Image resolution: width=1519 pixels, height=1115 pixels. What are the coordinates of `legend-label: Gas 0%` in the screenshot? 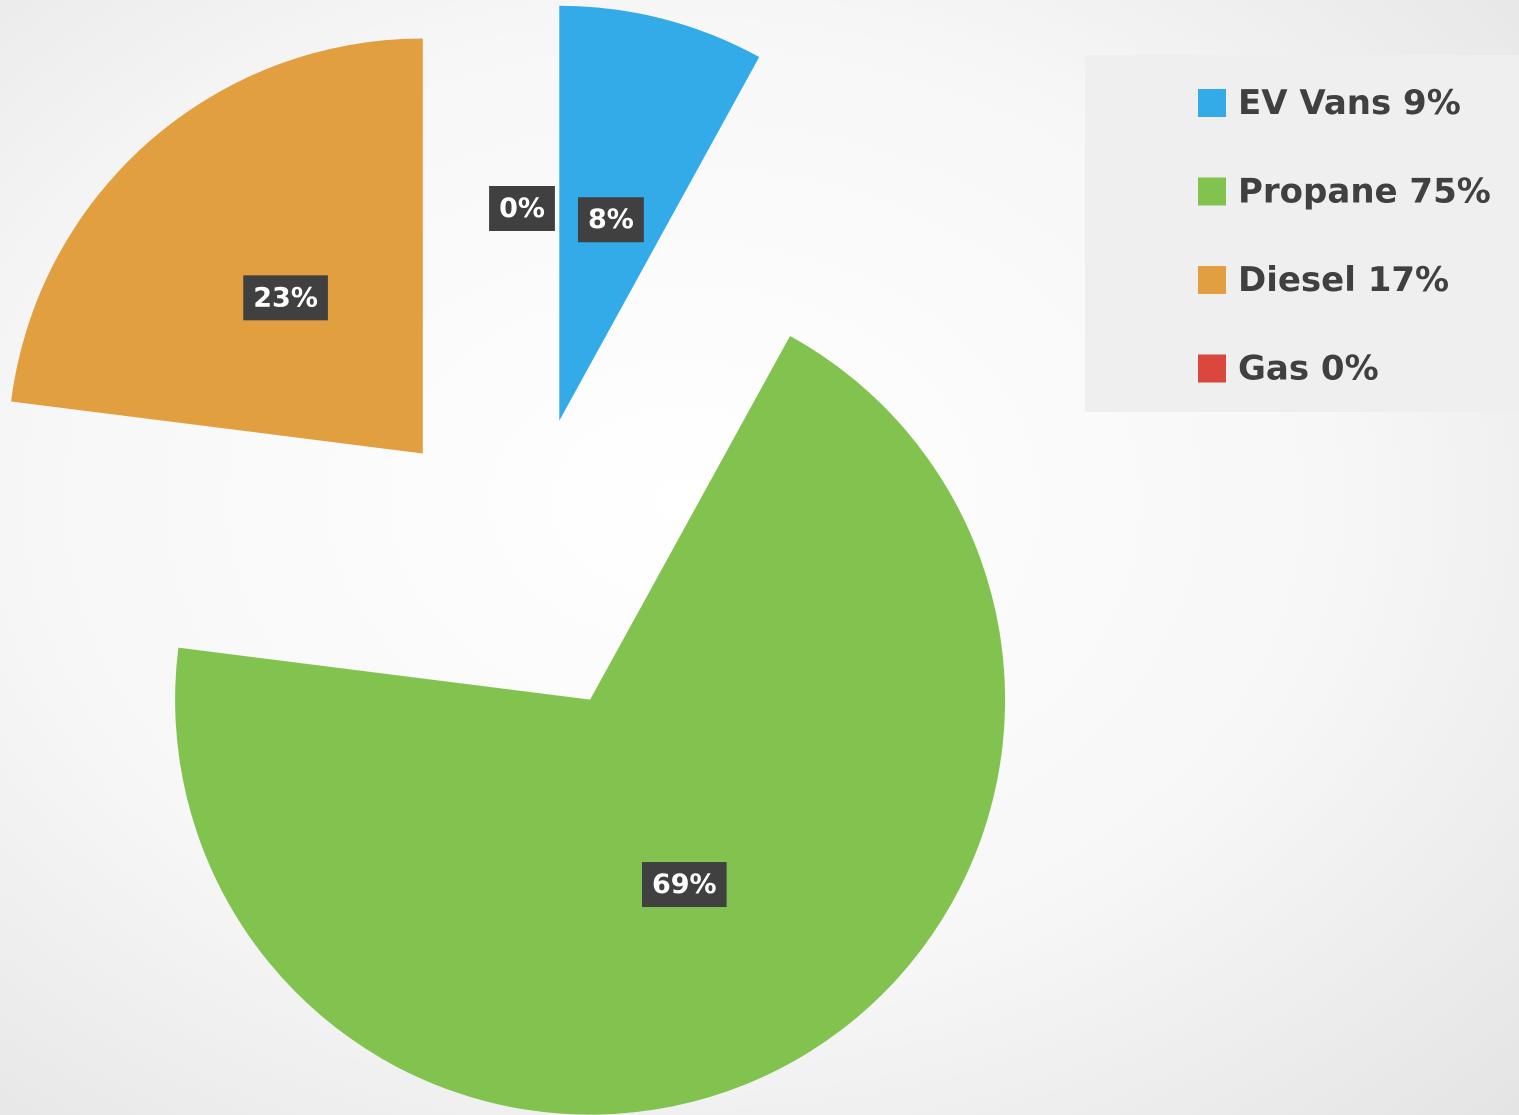 It's located at (1308, 369).